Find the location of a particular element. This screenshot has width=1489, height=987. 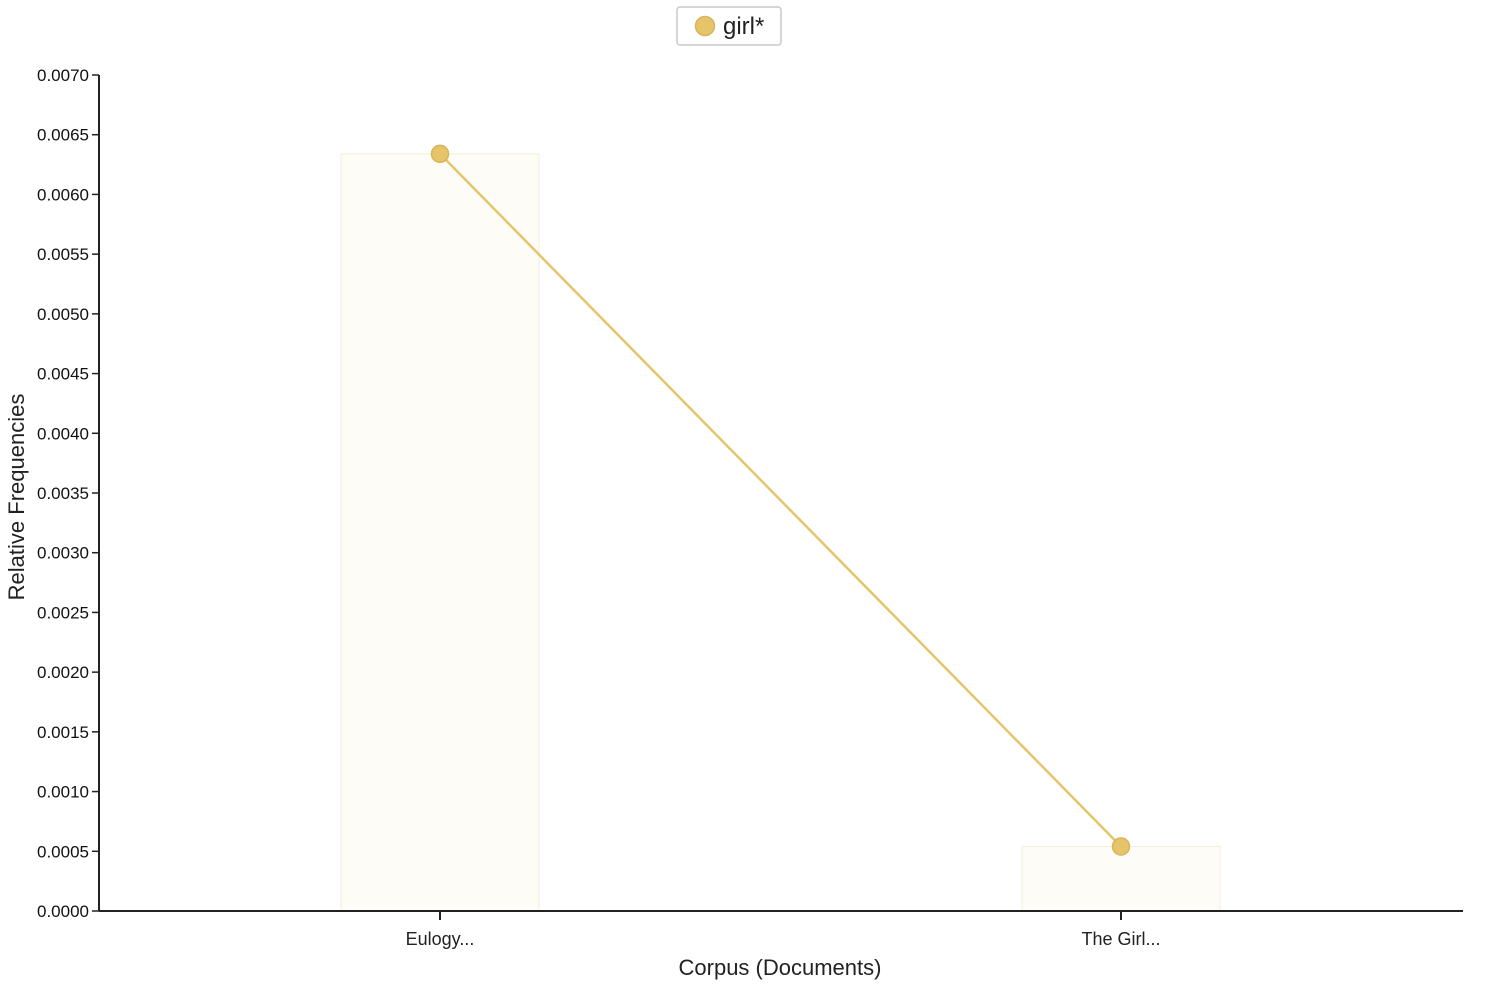

y-tick-label: 0.0060 is located at coordinates (63, 194).